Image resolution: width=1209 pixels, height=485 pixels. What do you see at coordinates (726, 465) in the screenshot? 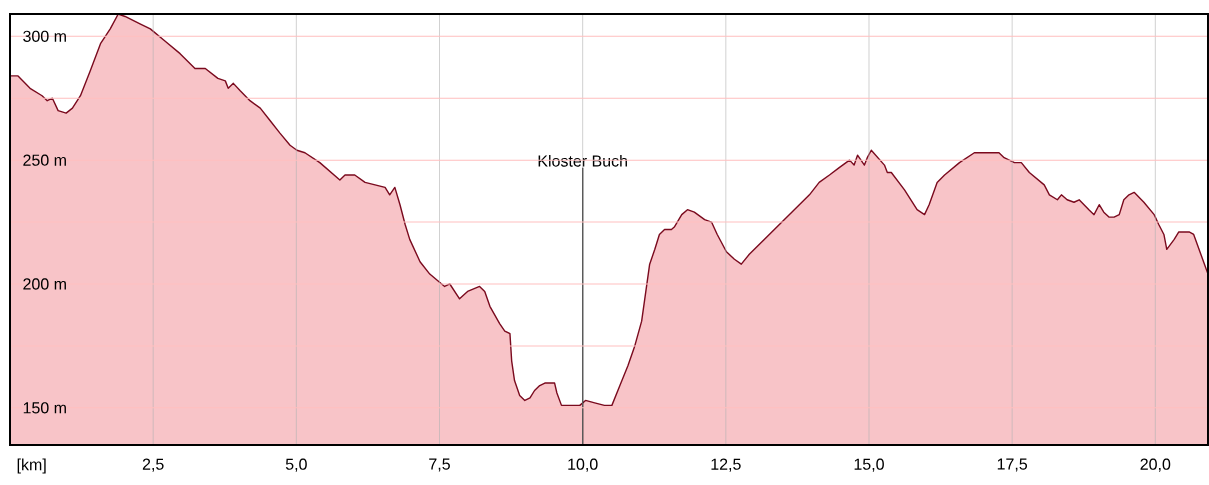
I see `x-tick-label: 12,5` at bounding box center [726, 465].